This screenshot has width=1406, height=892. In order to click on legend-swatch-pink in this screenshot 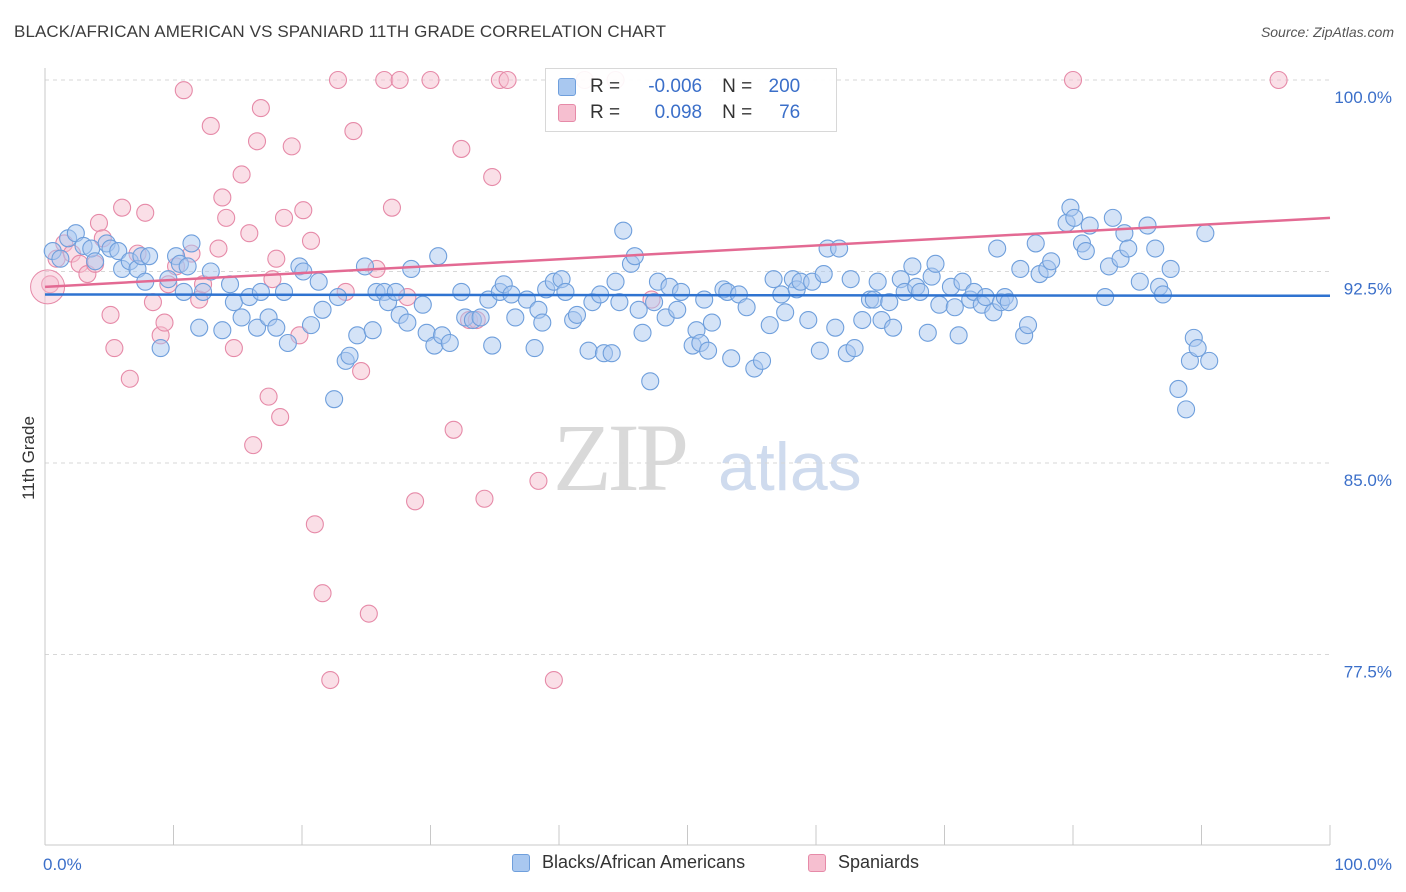, I will do `click(567, 113)`.